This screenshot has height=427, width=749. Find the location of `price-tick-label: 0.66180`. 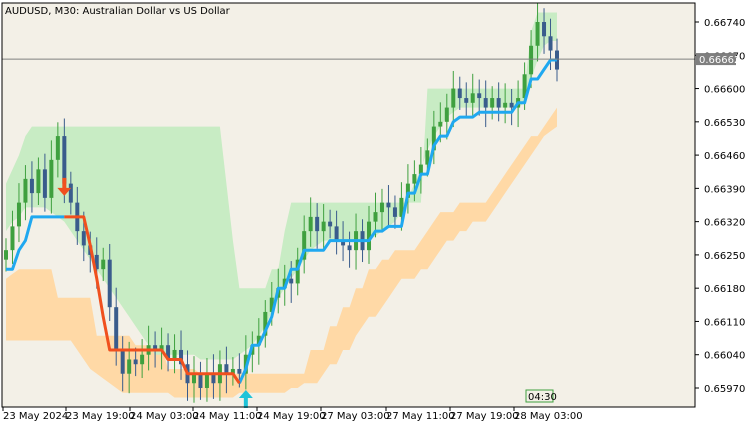

price-tick-label: 0.66180 is located at coordinates (724, 289).